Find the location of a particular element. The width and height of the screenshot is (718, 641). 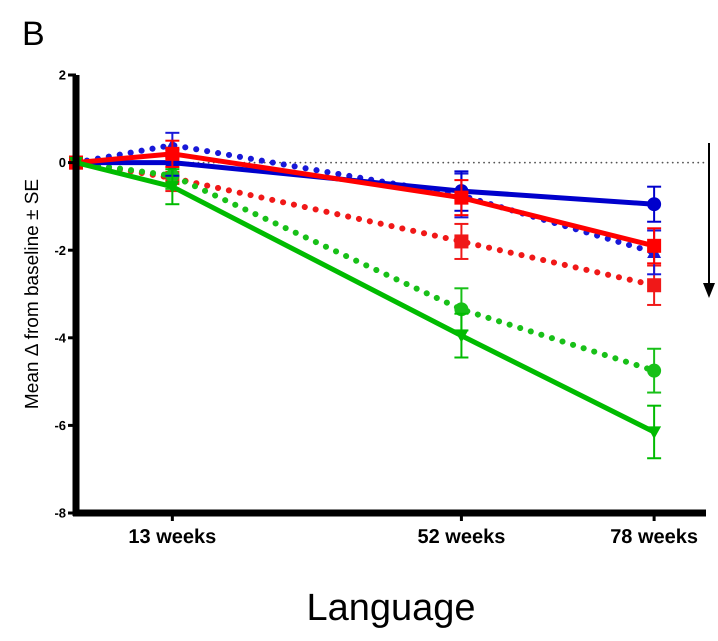

y-tick-label: -4 is located at coordinates (60, 338).